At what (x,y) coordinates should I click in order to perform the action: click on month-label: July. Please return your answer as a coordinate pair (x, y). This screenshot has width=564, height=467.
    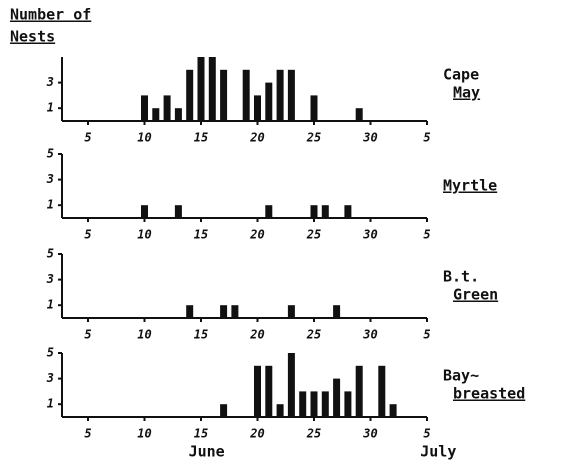
    Looking at the image, I should click on (438, 452).